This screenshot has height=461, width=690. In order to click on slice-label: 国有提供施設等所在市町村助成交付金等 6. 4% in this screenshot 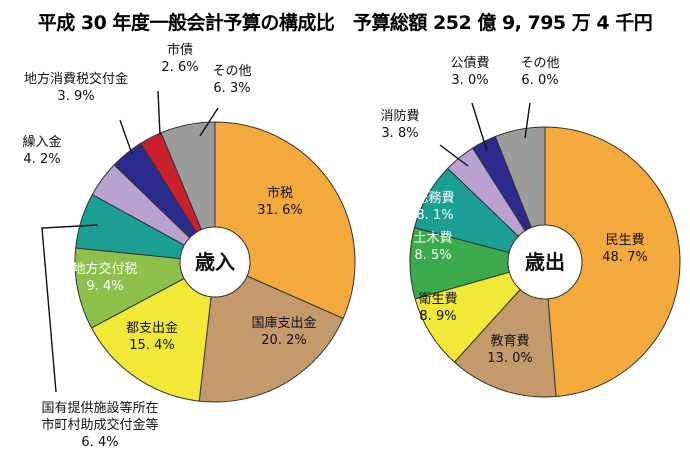, I will do `click(99, 425)`.